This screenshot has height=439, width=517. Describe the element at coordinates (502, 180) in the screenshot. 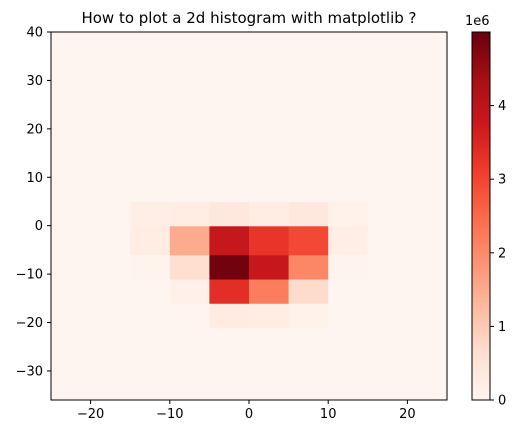

I see `colorbar-tick-label: 3` at that location.